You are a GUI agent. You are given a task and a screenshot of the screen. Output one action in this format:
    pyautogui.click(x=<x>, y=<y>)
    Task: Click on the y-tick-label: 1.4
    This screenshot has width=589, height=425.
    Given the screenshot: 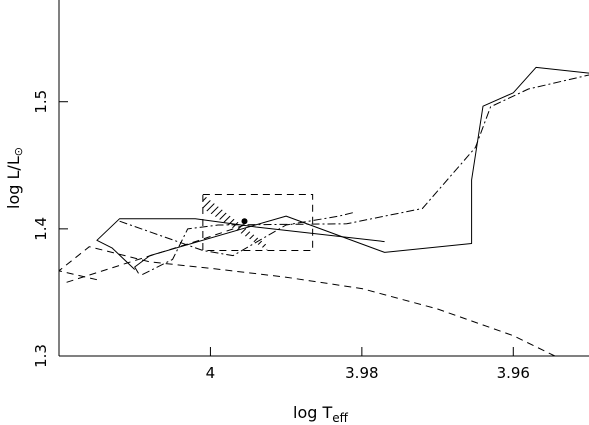 What is the action you would take?
    pyautogui.click(x=41, y=229)
    